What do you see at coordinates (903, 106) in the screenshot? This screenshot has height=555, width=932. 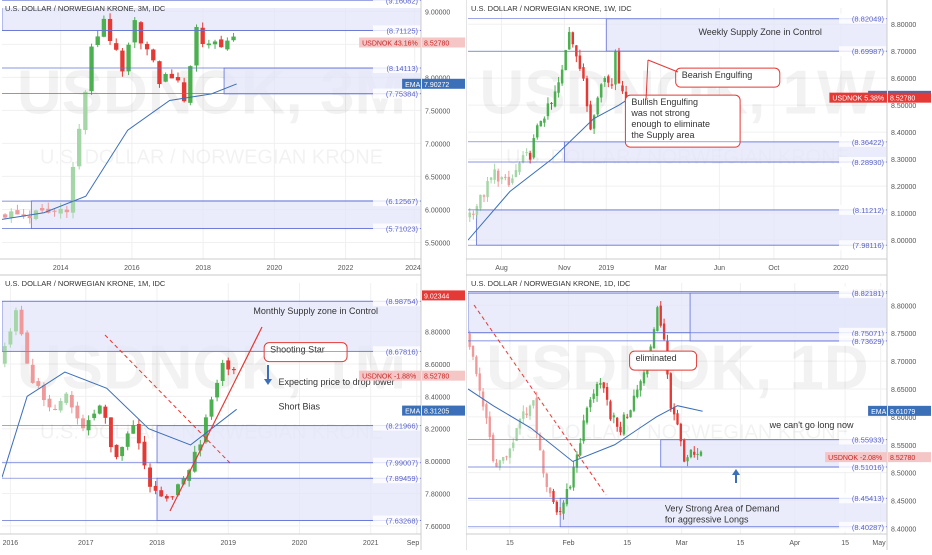 I see `y-tick-label: 8.50000` at bounding box center [903, 106].